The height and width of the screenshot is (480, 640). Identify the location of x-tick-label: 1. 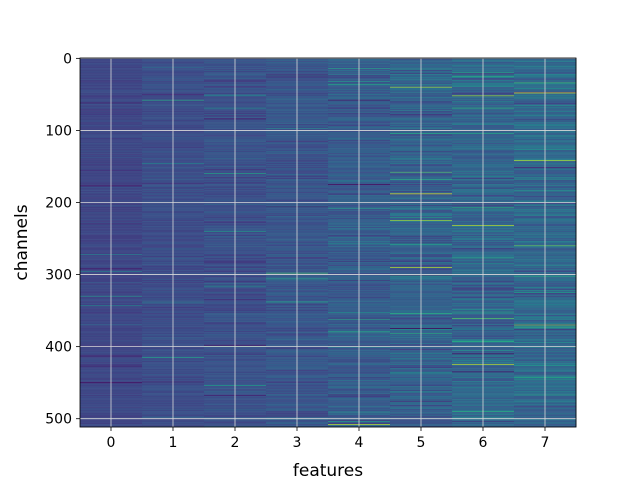
(173, 443).